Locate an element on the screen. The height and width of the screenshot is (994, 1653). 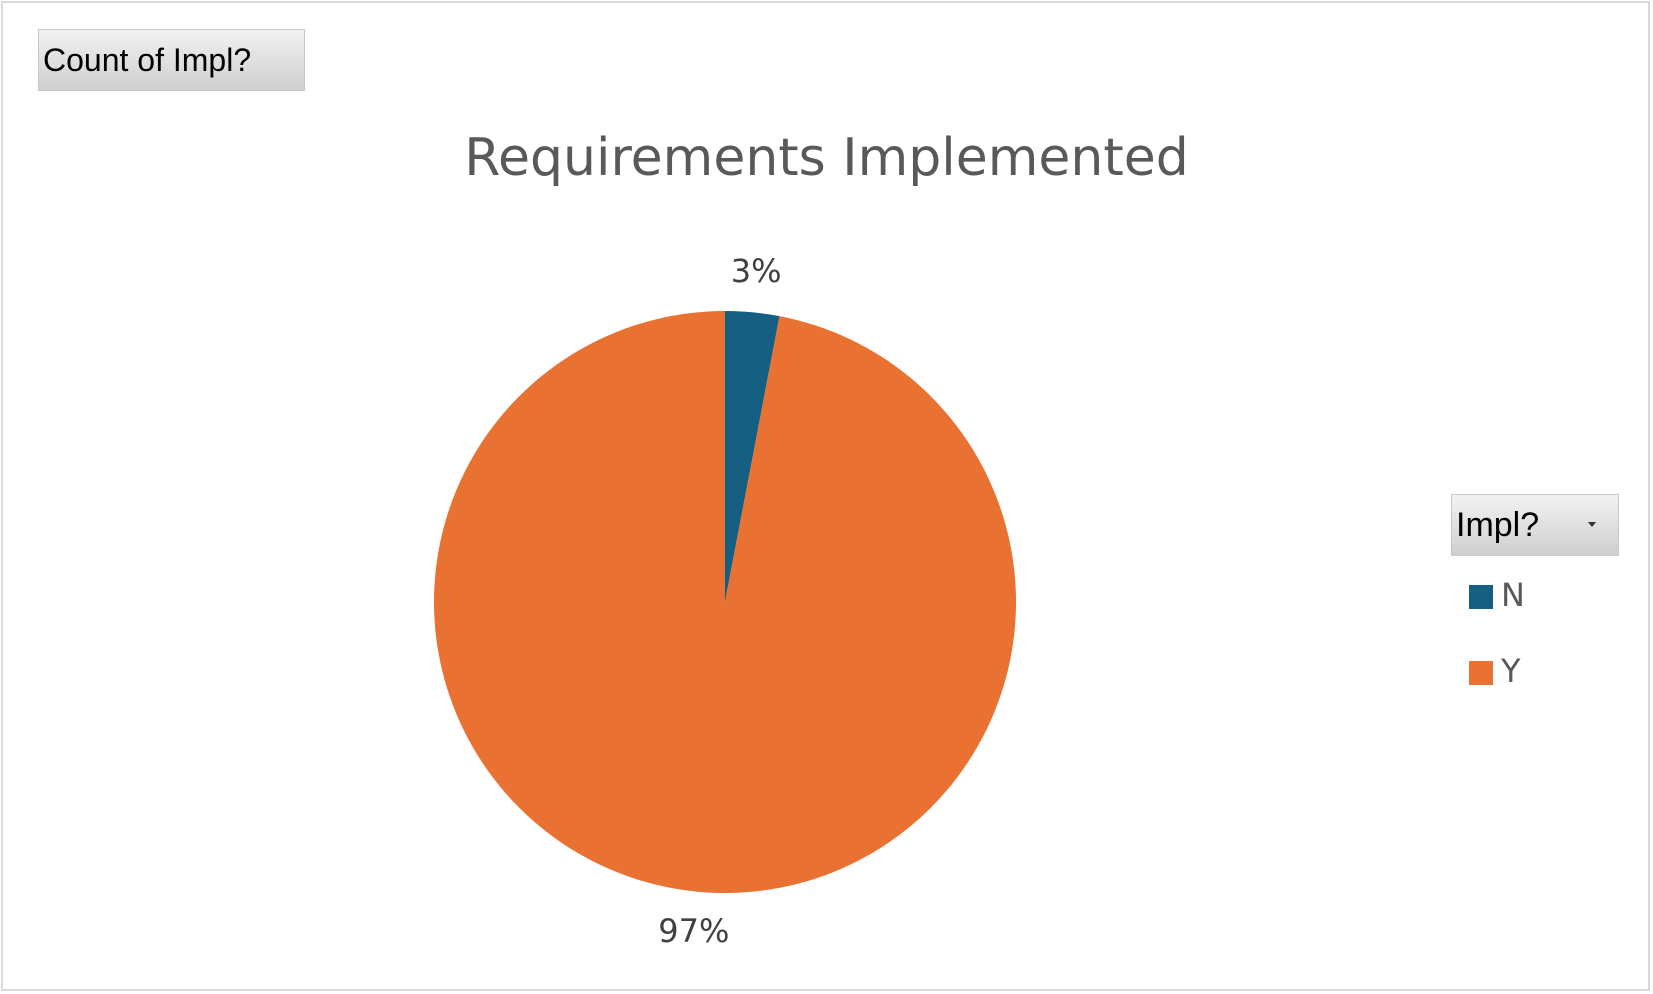
chevron-down-icon is located at coordinates (1592, 524).